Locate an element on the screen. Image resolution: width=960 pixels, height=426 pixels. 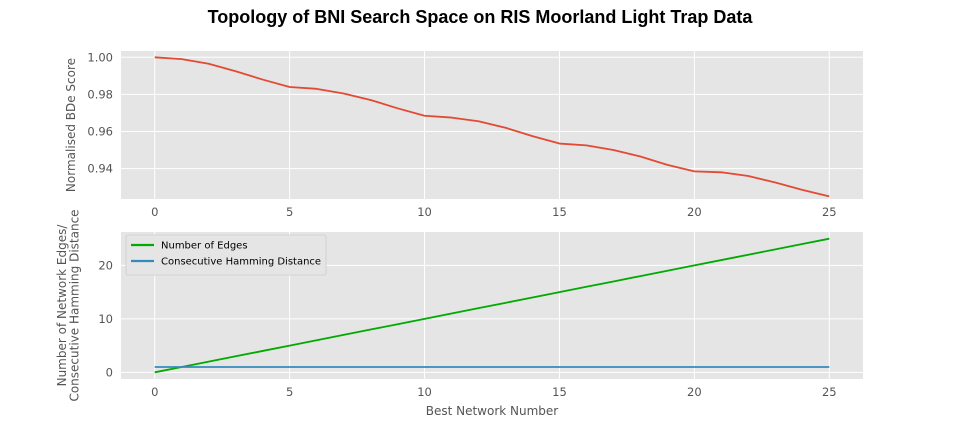
y-tick-label: 0.94 is located at coordinates (100, 169).